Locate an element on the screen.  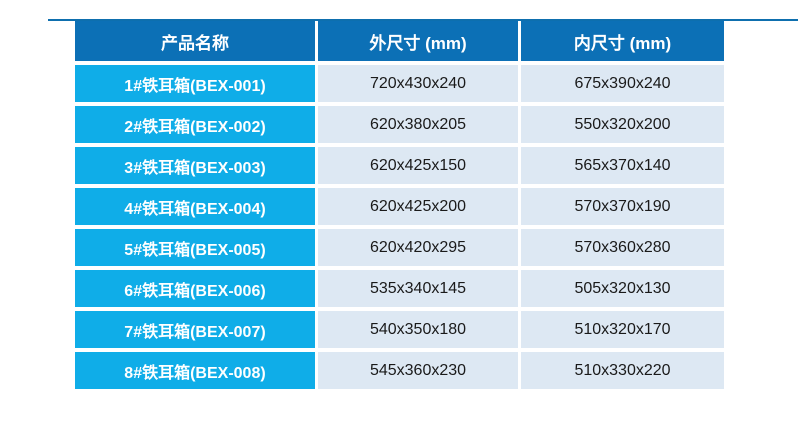
table-row-outer-size: 540x350x180 is located at coordinates (418, 329).